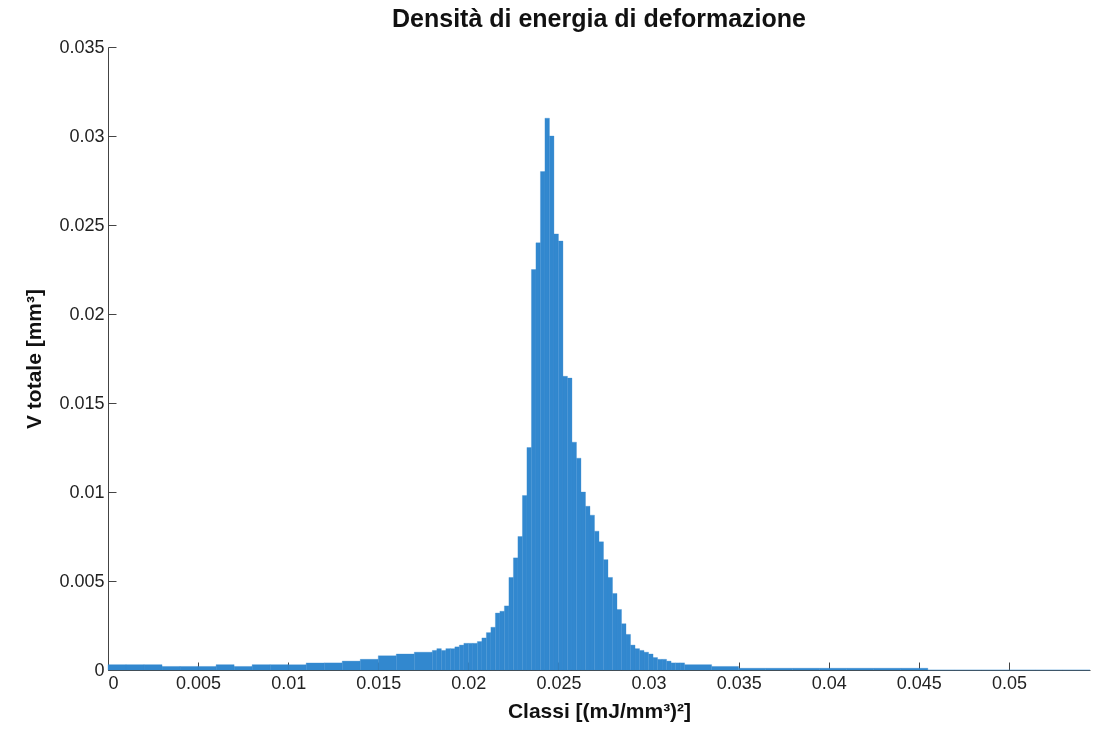 This screenshot has height=740, width=1104. Describe the element at coordinates (469, 682) in the screenshot. I see `x-tick-label: 0.02` at that location.